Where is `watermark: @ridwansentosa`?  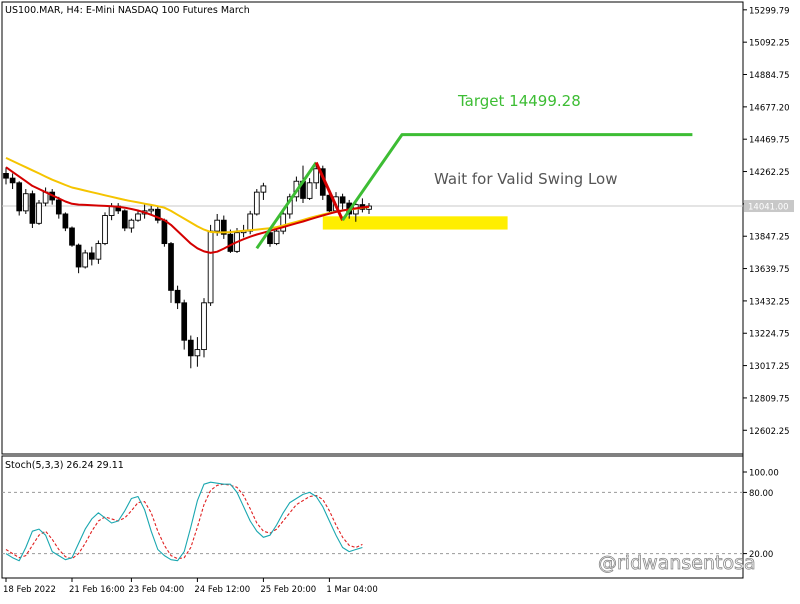 watermark: @ridwansentosa is located at coordinates (677, 563).